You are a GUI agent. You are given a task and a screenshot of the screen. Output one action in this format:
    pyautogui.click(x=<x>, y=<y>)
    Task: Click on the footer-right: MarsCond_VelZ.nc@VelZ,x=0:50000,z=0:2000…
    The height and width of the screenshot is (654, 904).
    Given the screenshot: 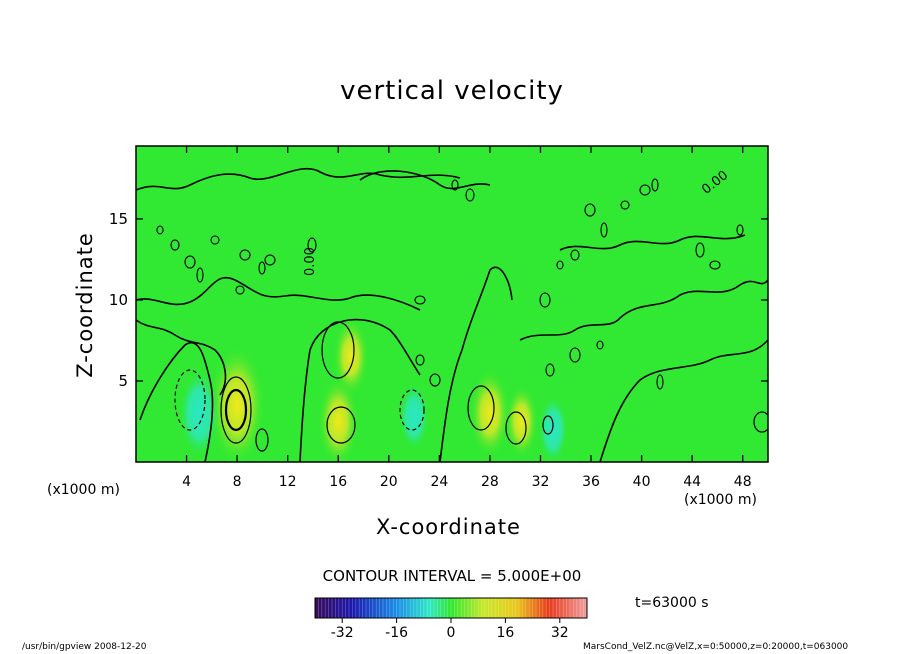 What is the action you would take?
    pyautogui.click(x=716, y=647)
    